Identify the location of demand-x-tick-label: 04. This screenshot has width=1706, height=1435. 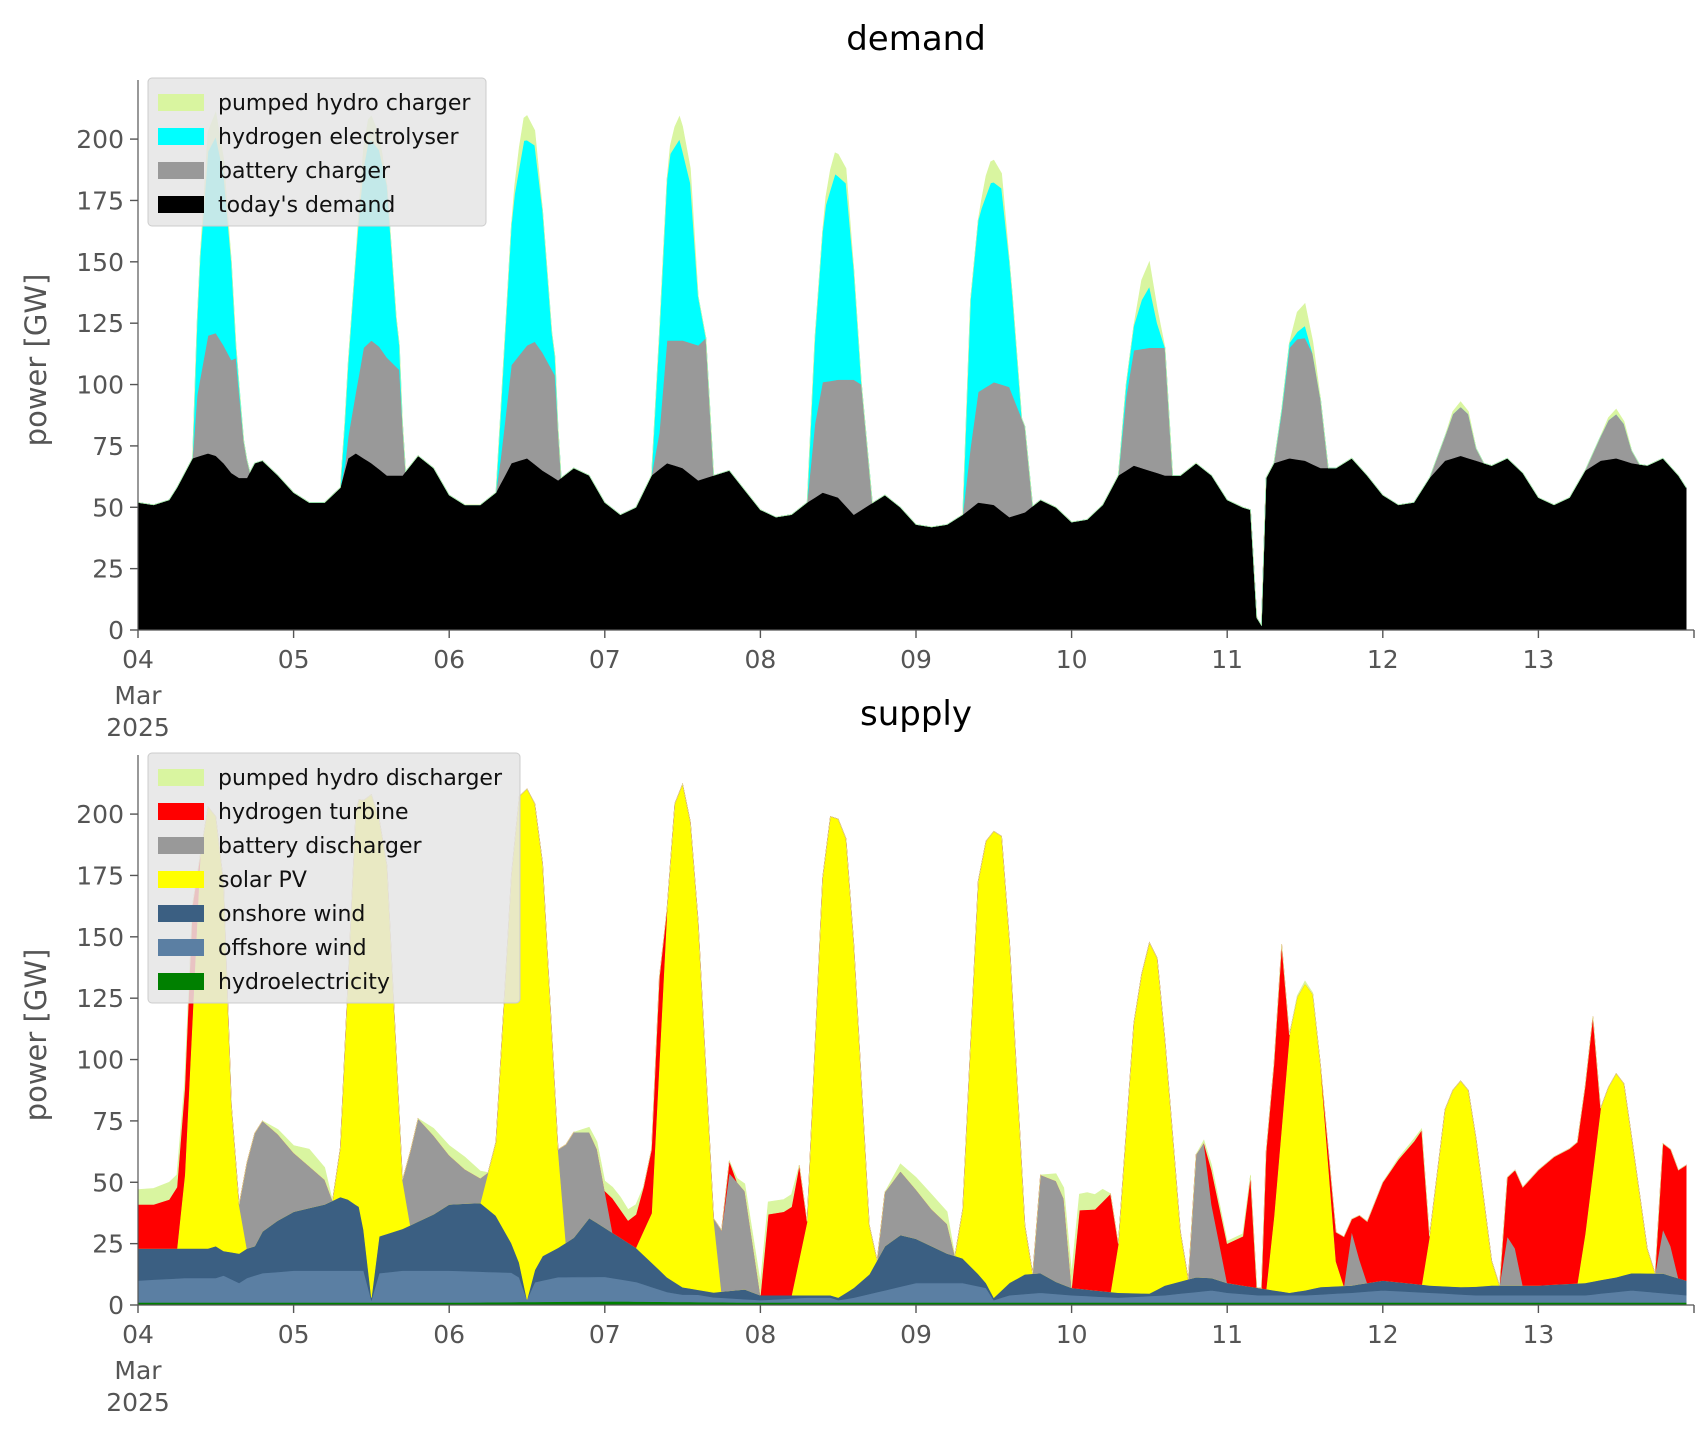
(138, 659).